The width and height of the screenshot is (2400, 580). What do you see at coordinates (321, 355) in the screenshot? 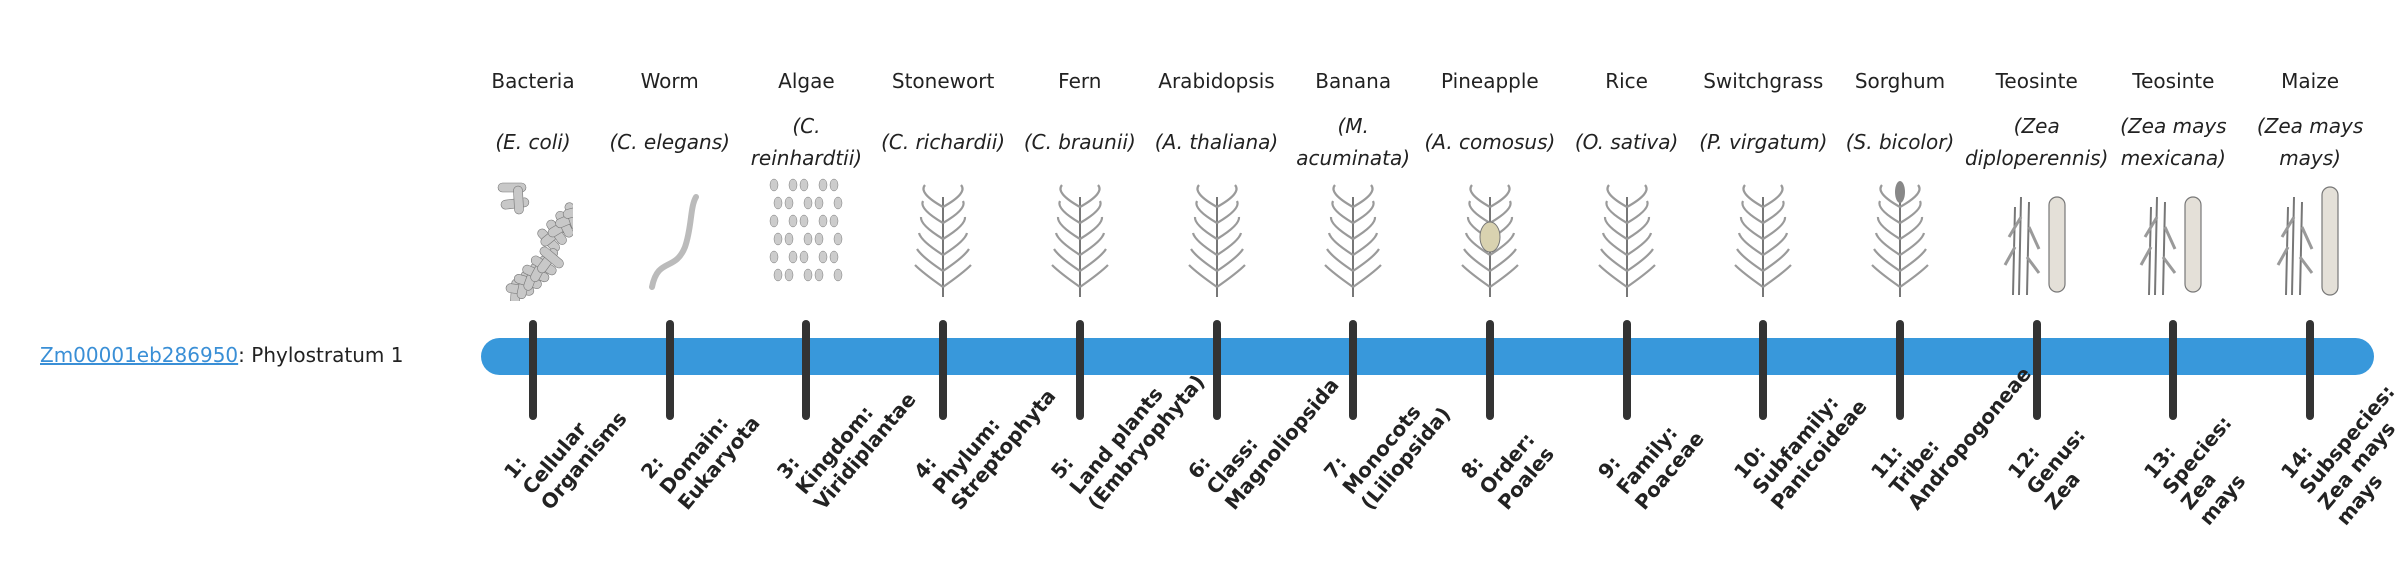
I see `phylostratum-text: : Phylostratum 1` at bounding box center [321, 355].